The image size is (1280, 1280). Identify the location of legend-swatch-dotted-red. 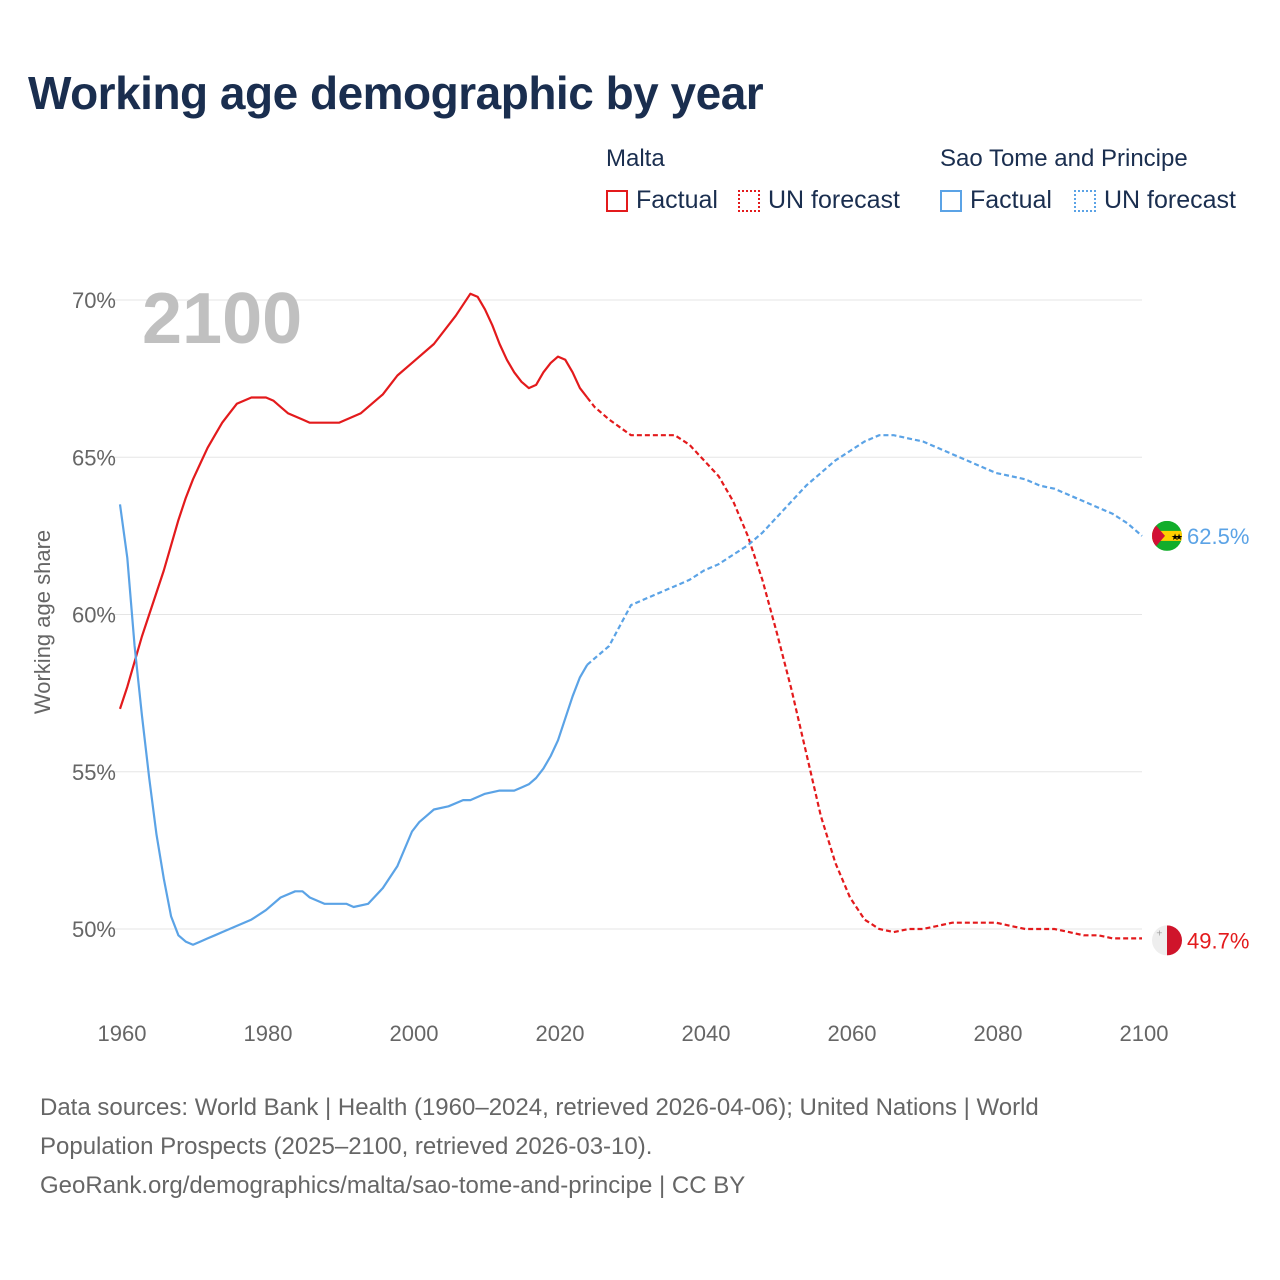
(749, 200).